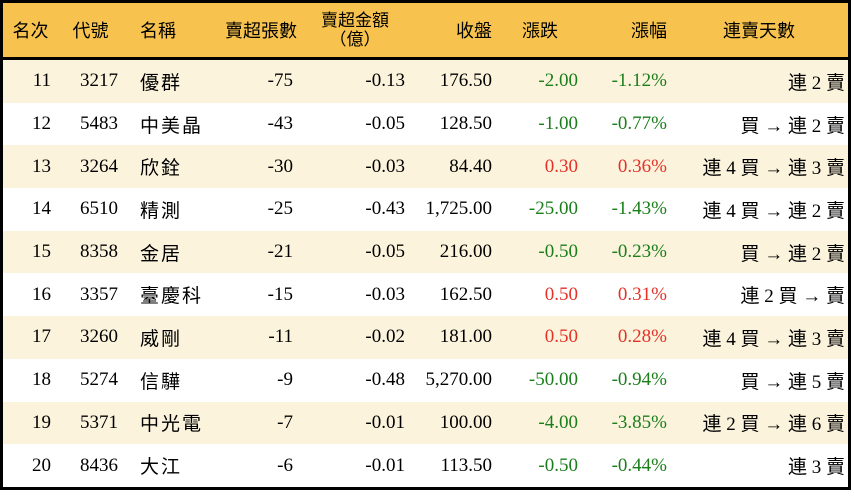 This screenshot has height=496, width=854. Describe the element at coordinates (465, 294) in the screenshot. I see `close-cell: 162.50` at that location.